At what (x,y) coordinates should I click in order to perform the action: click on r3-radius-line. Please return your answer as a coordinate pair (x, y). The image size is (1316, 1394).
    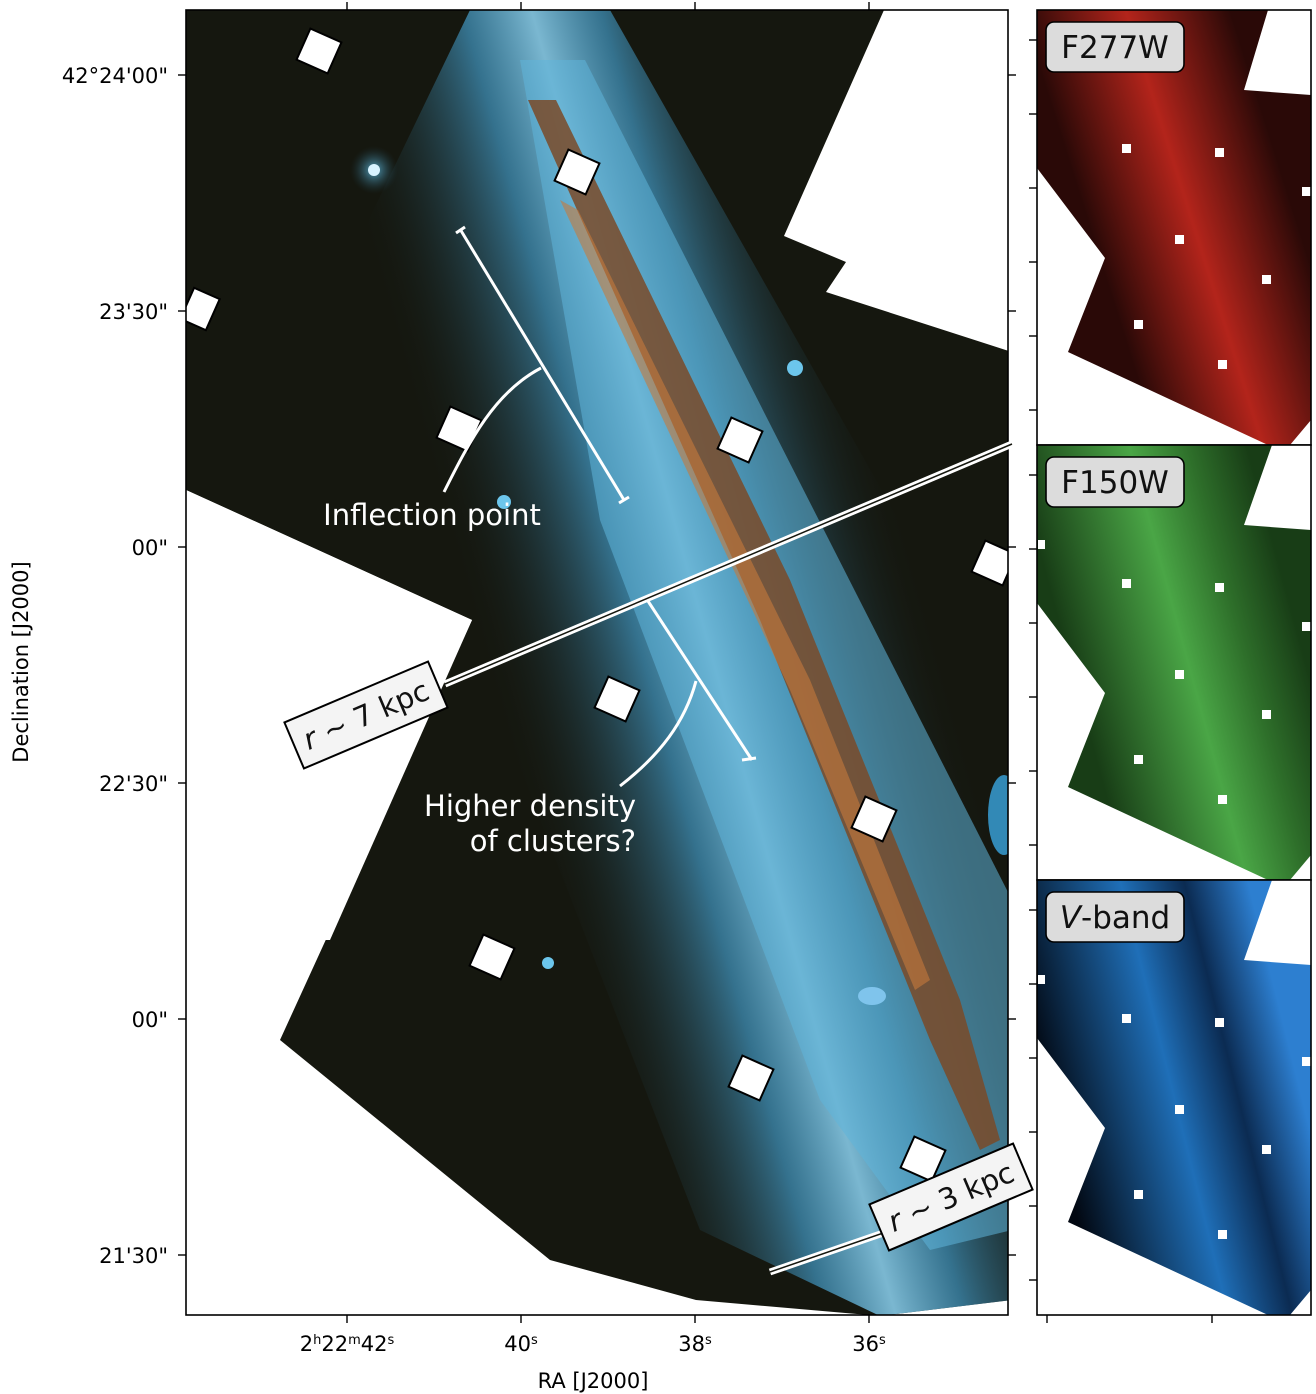
    Looking at the image, I should click on (831, 1251).